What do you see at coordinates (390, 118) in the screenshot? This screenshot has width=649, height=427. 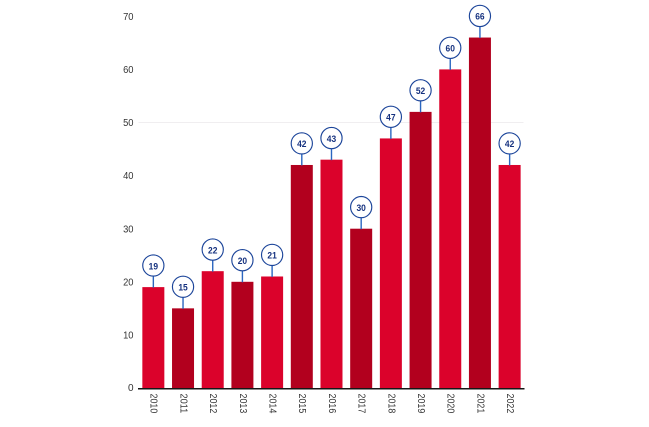 I see `svg-text: 47` at bounding box center [390, 118].